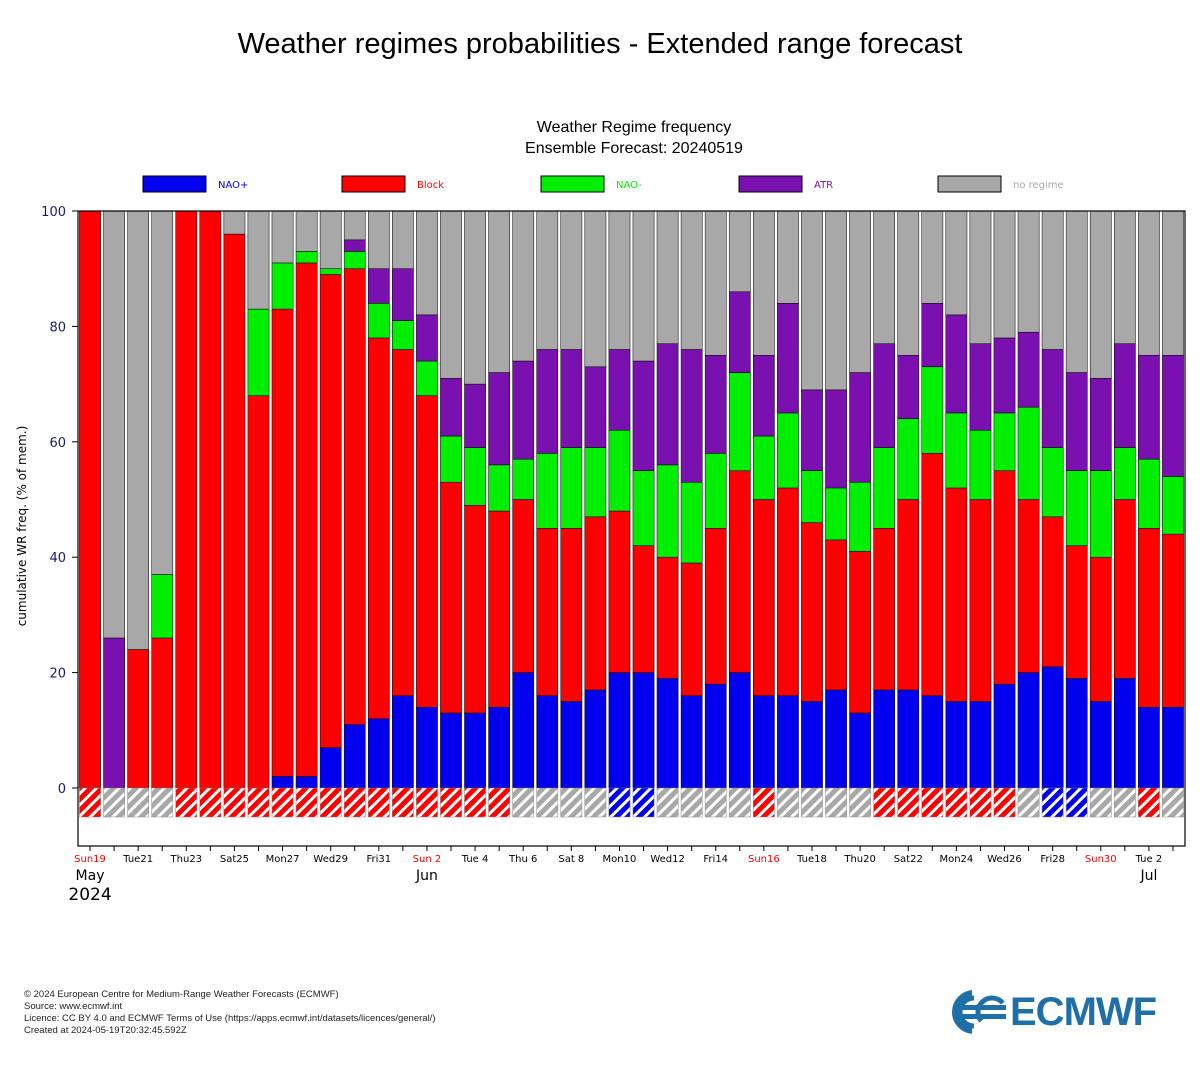 Image resolution: width=1200 pixels, height=1080 pixels. I want to click on source-line: Source: www.ecmwf.int, so click(73, 1006).